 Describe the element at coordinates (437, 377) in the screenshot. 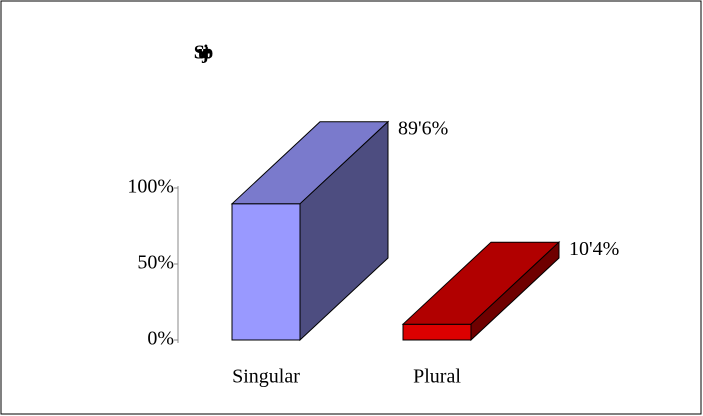

I see `x-tick-label: Plural` at that location.